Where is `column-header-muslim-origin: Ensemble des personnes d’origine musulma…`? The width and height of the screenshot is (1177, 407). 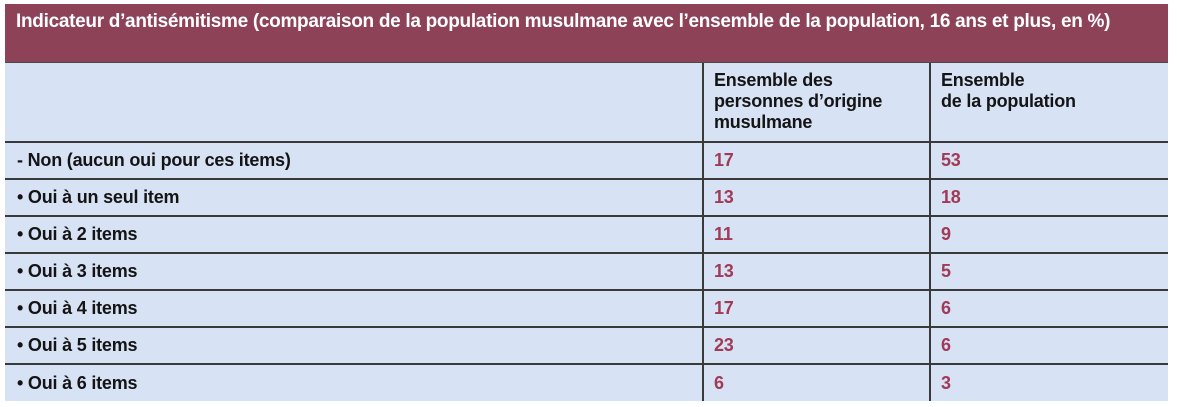 column-header-muslim-origin: Ensemble des personnes d’origine musulma… is located at coordinates (816, 102).